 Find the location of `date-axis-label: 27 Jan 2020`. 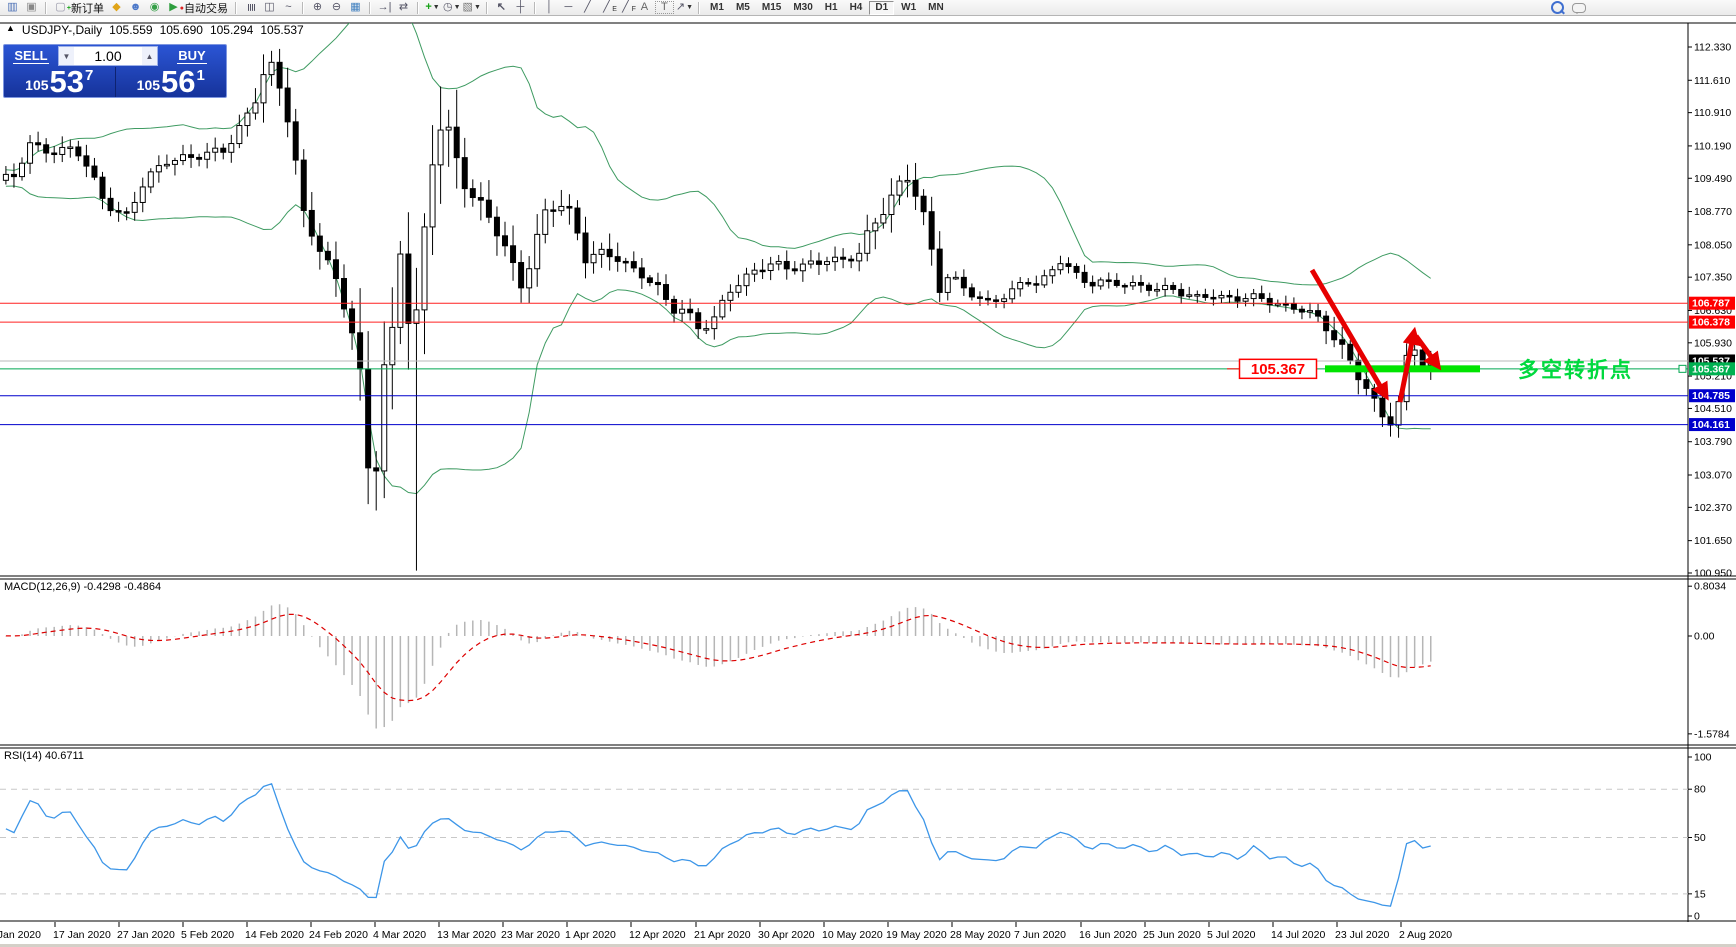

date-axis-label: 27 Jan 2020 is located at coordinates (146, 935).